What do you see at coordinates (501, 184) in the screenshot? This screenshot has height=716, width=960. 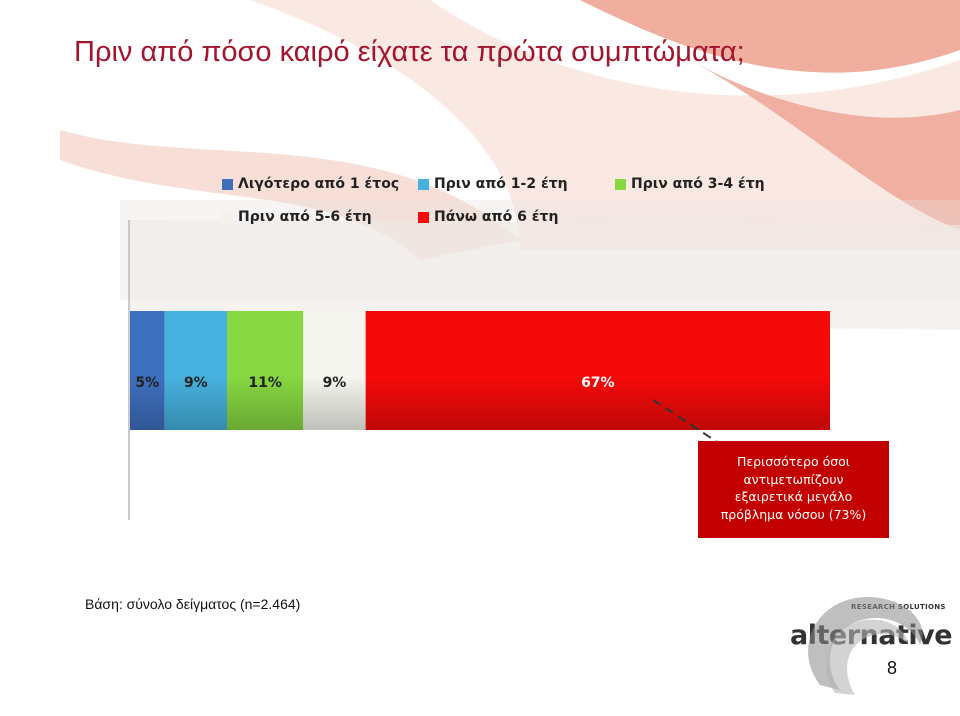 I see `legend-label: Πριν από 1-2 έτη` at bounding box center [501, 184].